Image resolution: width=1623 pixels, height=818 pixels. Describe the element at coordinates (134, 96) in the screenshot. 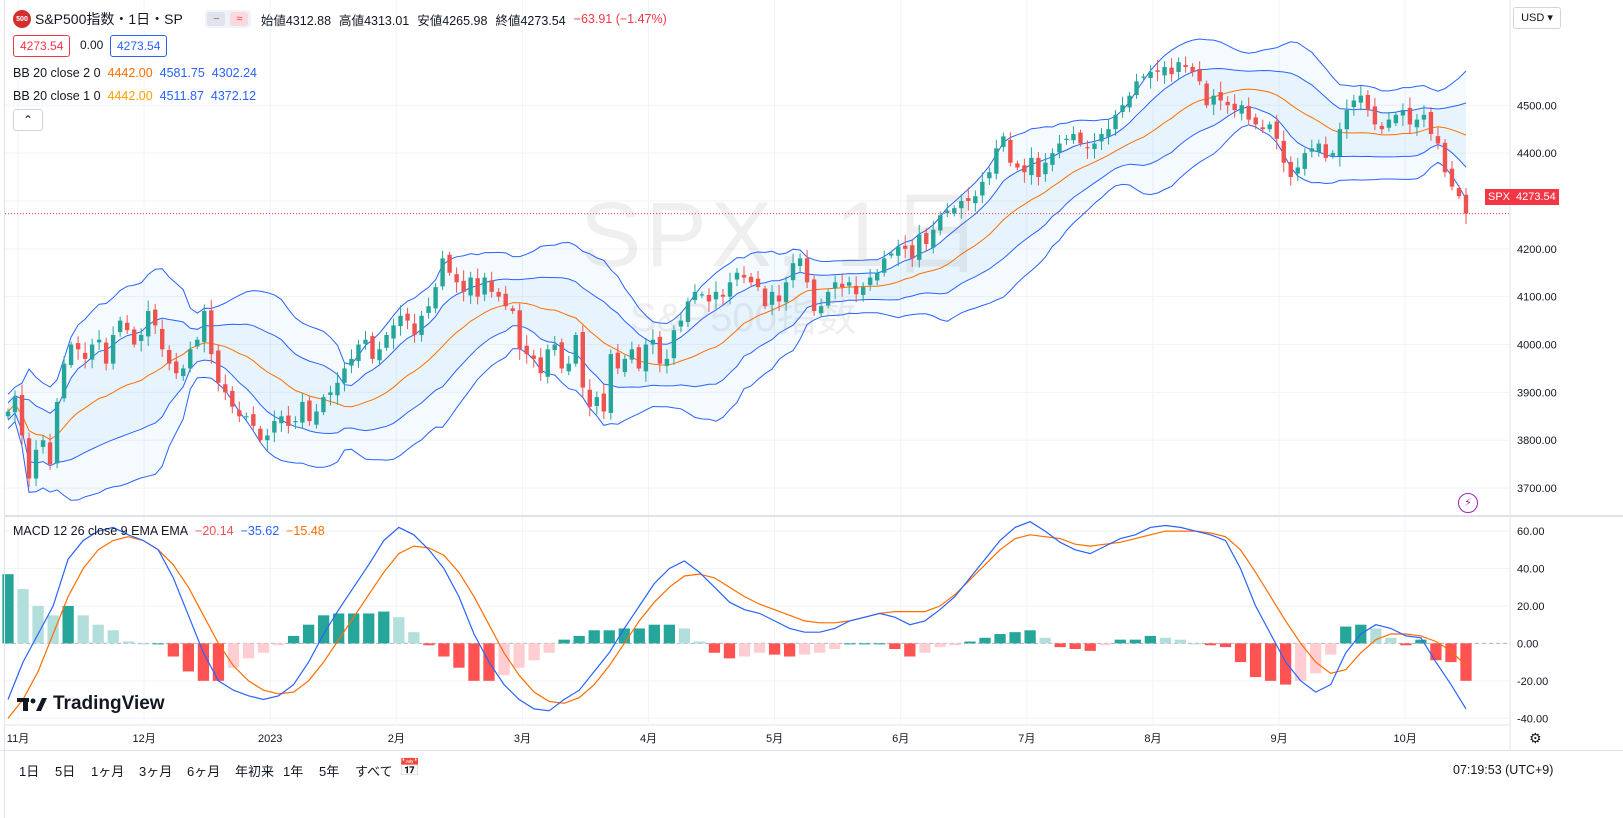

I see `bb1-legend: BB 20 close 1 0 4442.00 4511.87 4372.12` at that location.